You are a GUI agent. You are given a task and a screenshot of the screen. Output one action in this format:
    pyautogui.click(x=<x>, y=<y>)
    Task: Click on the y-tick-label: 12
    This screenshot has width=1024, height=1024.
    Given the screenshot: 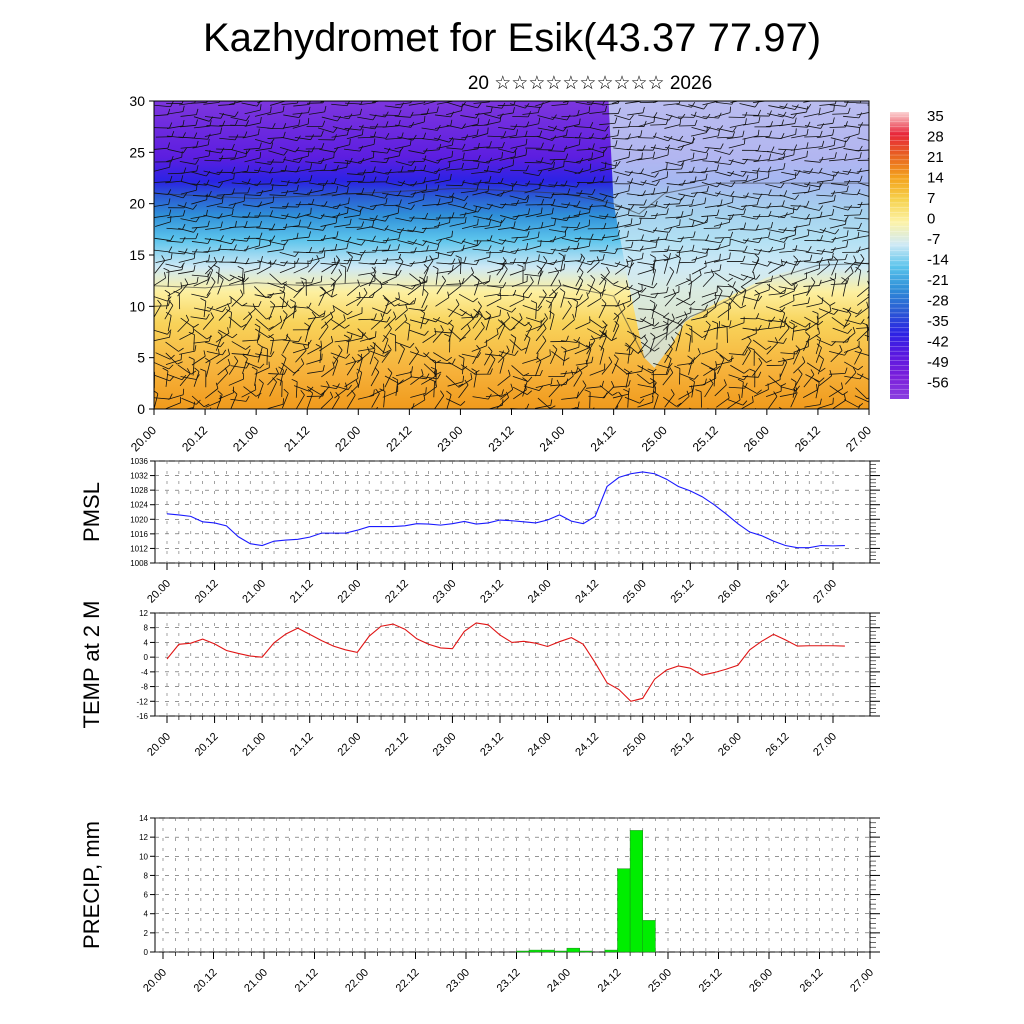 What is the action you would take?
    pyautogui.click(x=143, y=837)
    